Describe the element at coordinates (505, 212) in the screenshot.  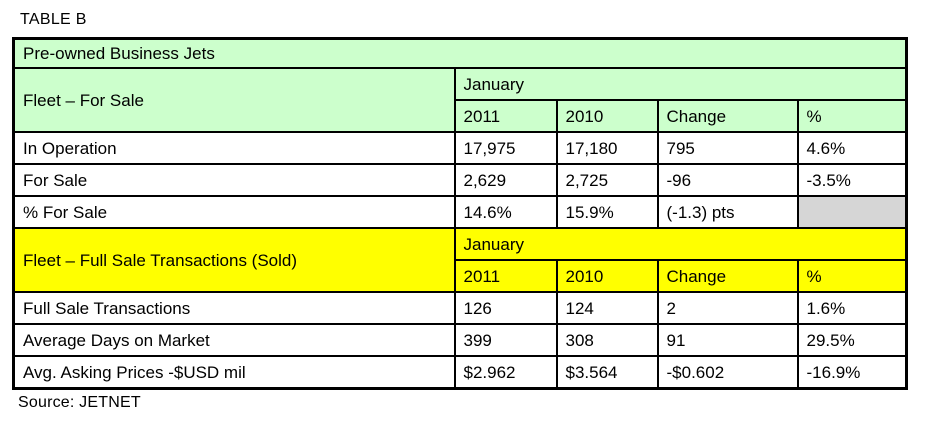
I see `value-2011: 14.6%` at that location.